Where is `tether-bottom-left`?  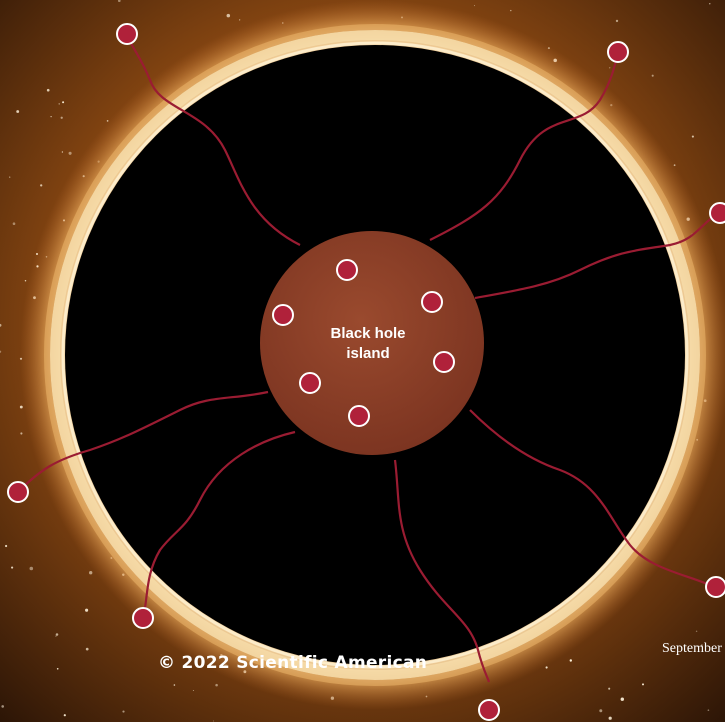
tether-bottom-left is located at coordinates (218, 524).